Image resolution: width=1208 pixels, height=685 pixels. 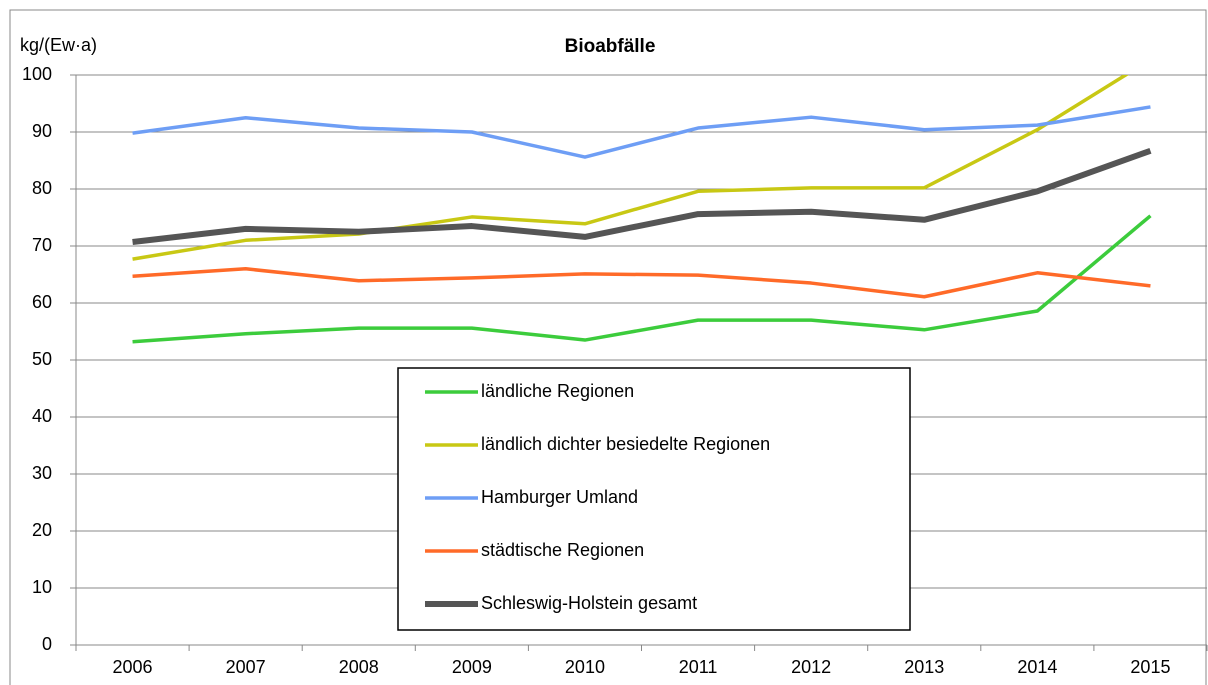 I want to click on x-tick-label: 2014, so click(x=1037, y=667).